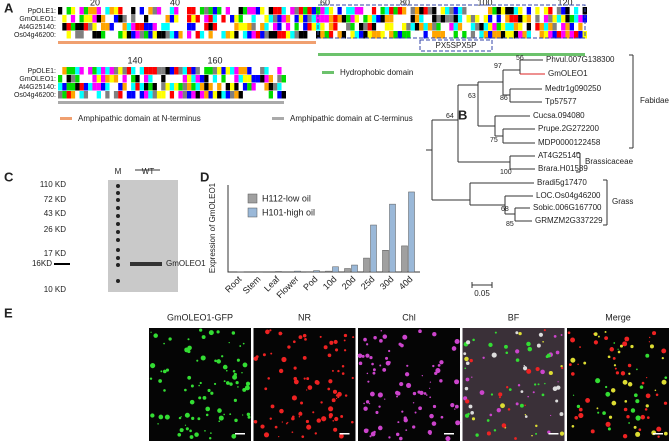 The width and height of the screenshot is (671, 441). I want to click on image-title: BF, so click(514, 317).